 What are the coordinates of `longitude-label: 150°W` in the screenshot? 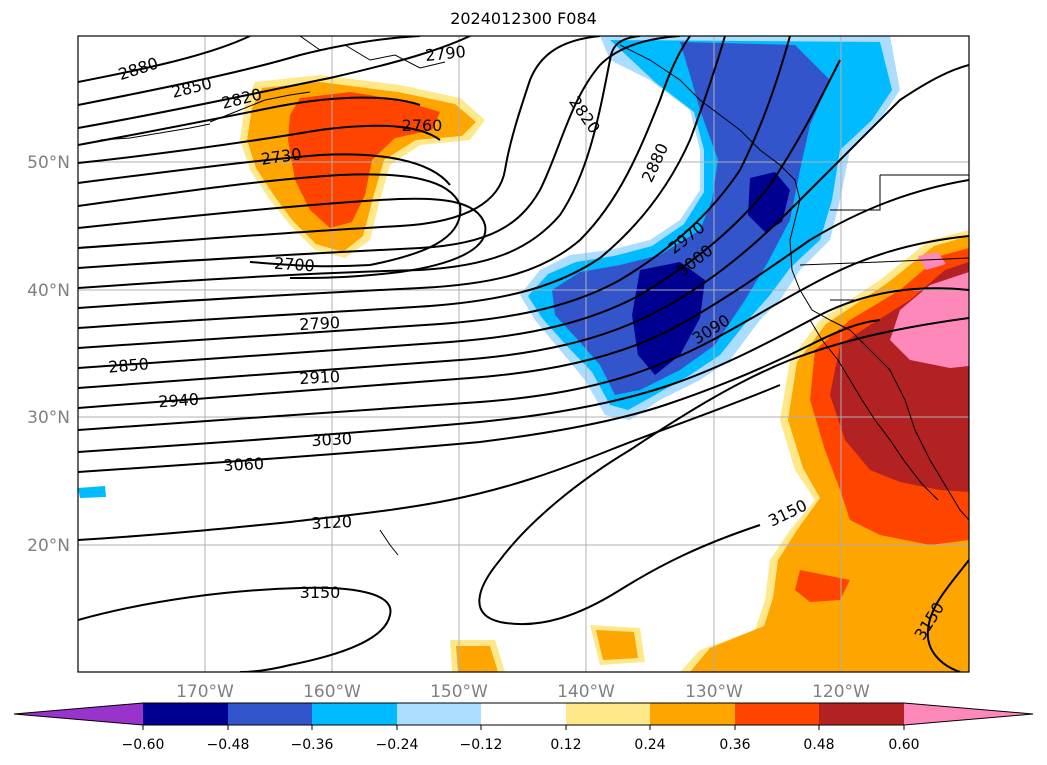 It's located at (459, 692).